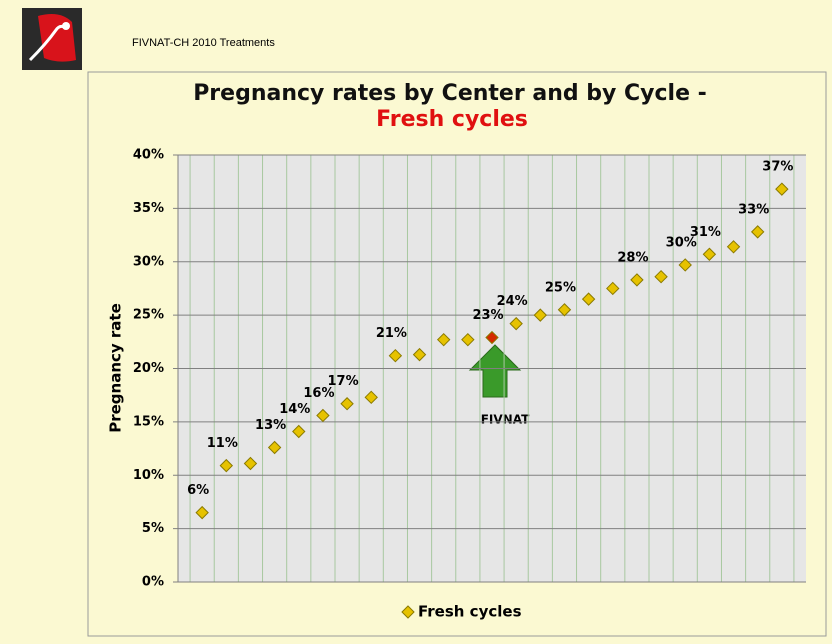  I want to click on data-label: 21%, so click(391, 333).